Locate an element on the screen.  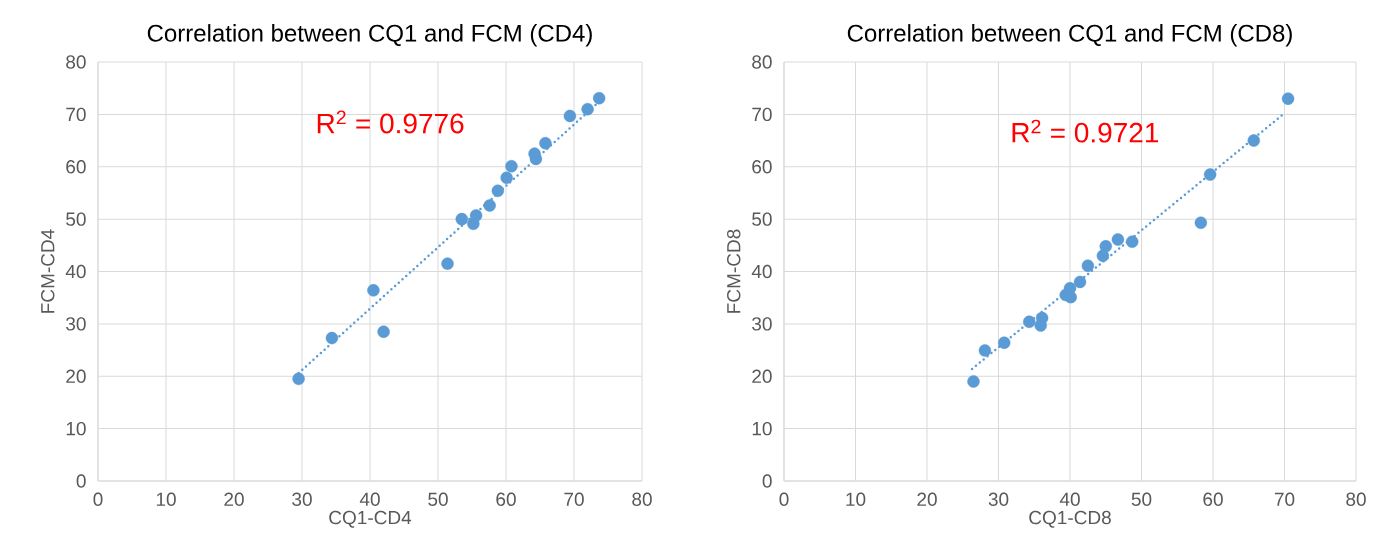
chart-title: Correlation between CQ1 and FCM (CD4) is located at coordinates (369, 35).